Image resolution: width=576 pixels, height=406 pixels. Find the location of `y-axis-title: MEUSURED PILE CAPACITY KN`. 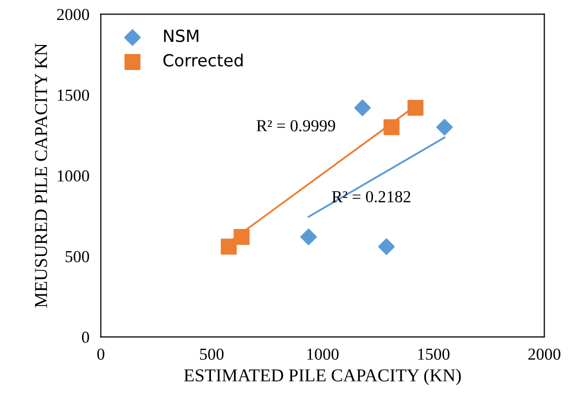

y-axis-title: MEUSURED PILE CAPACITY KN is located at coordinates (41, 176).